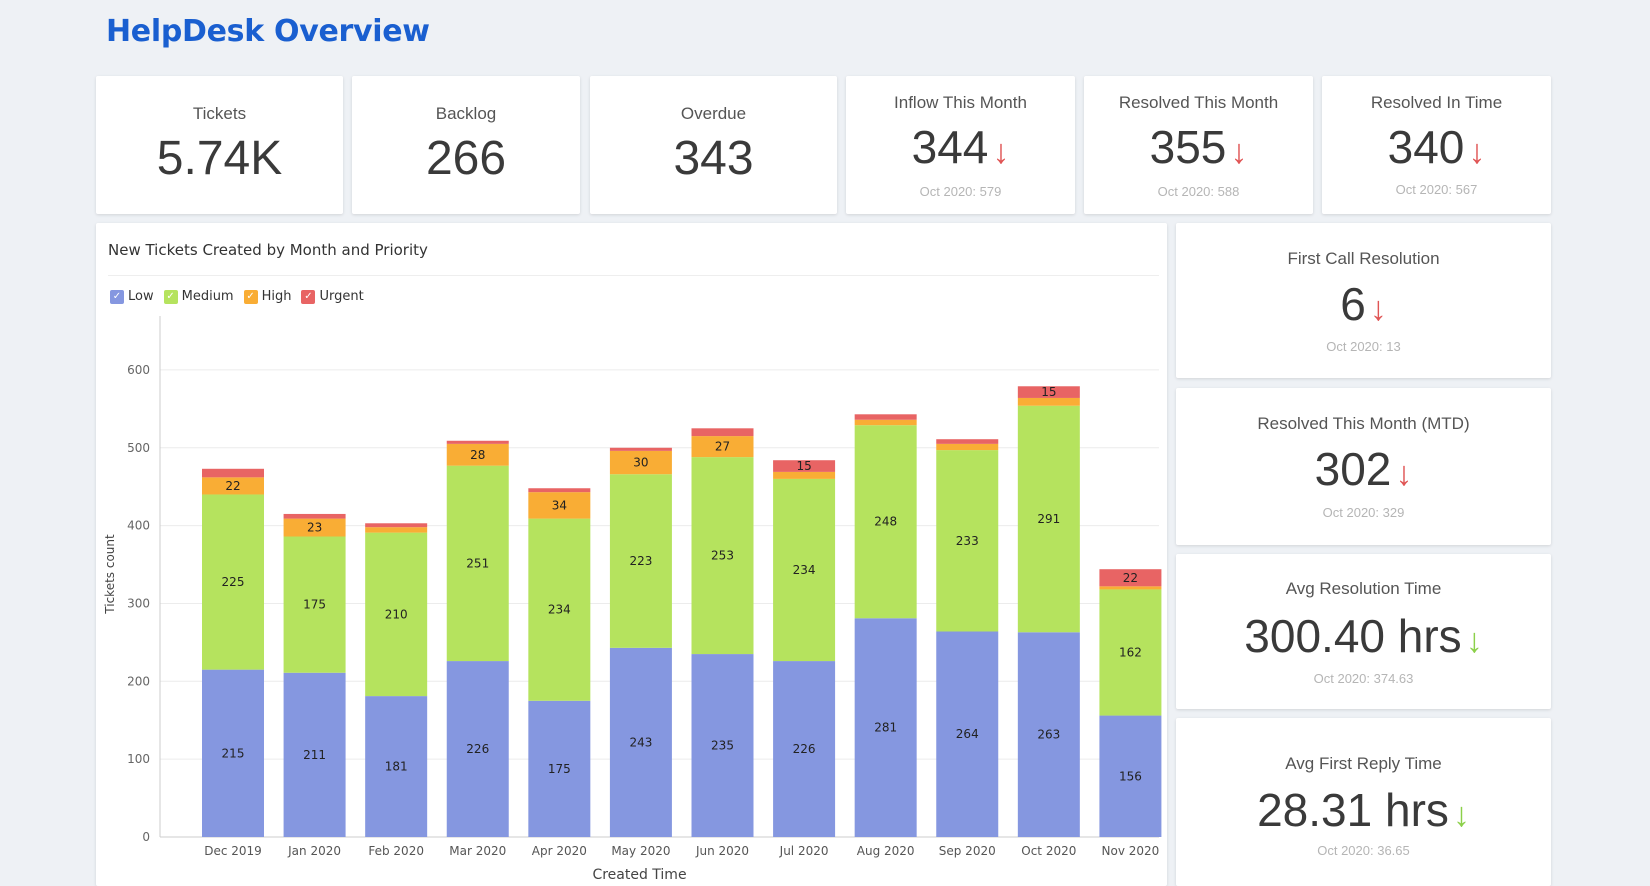 This screenshot has height=886, width=1650. I want to click on kpi-title: Avg Resolution Time, so click(1363, 588).